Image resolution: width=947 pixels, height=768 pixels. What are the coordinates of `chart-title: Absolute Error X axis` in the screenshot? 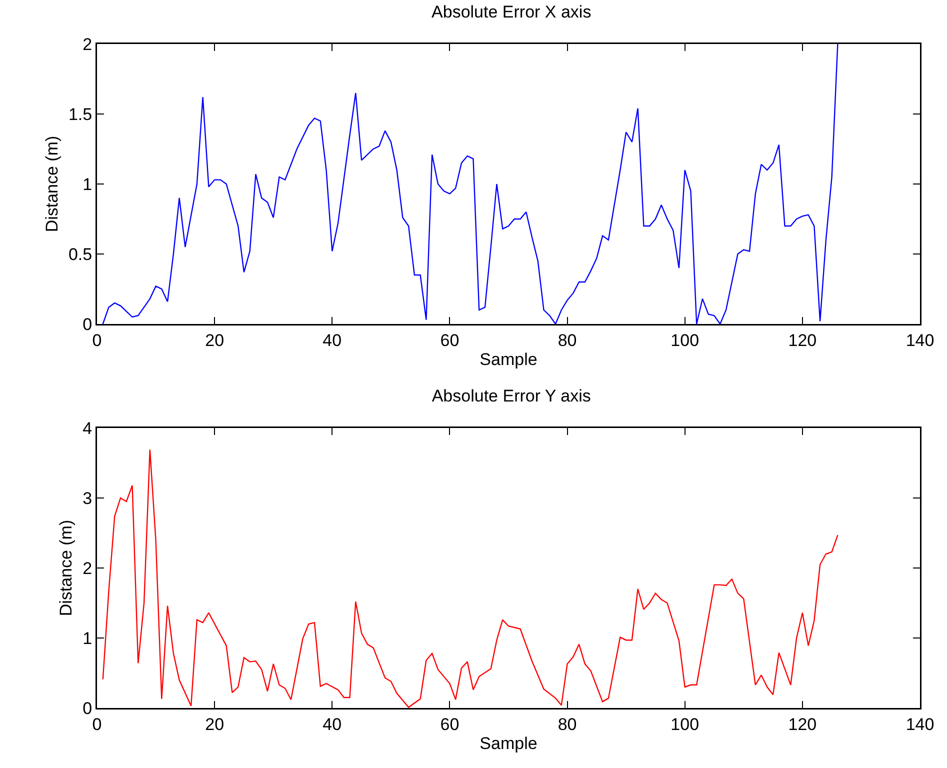 It's located at (512, 12).